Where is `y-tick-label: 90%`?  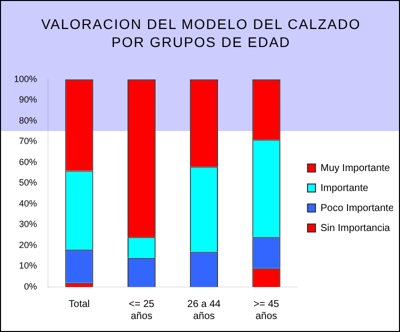 y-tick-label: 90% is located at coordinates (28, 99).